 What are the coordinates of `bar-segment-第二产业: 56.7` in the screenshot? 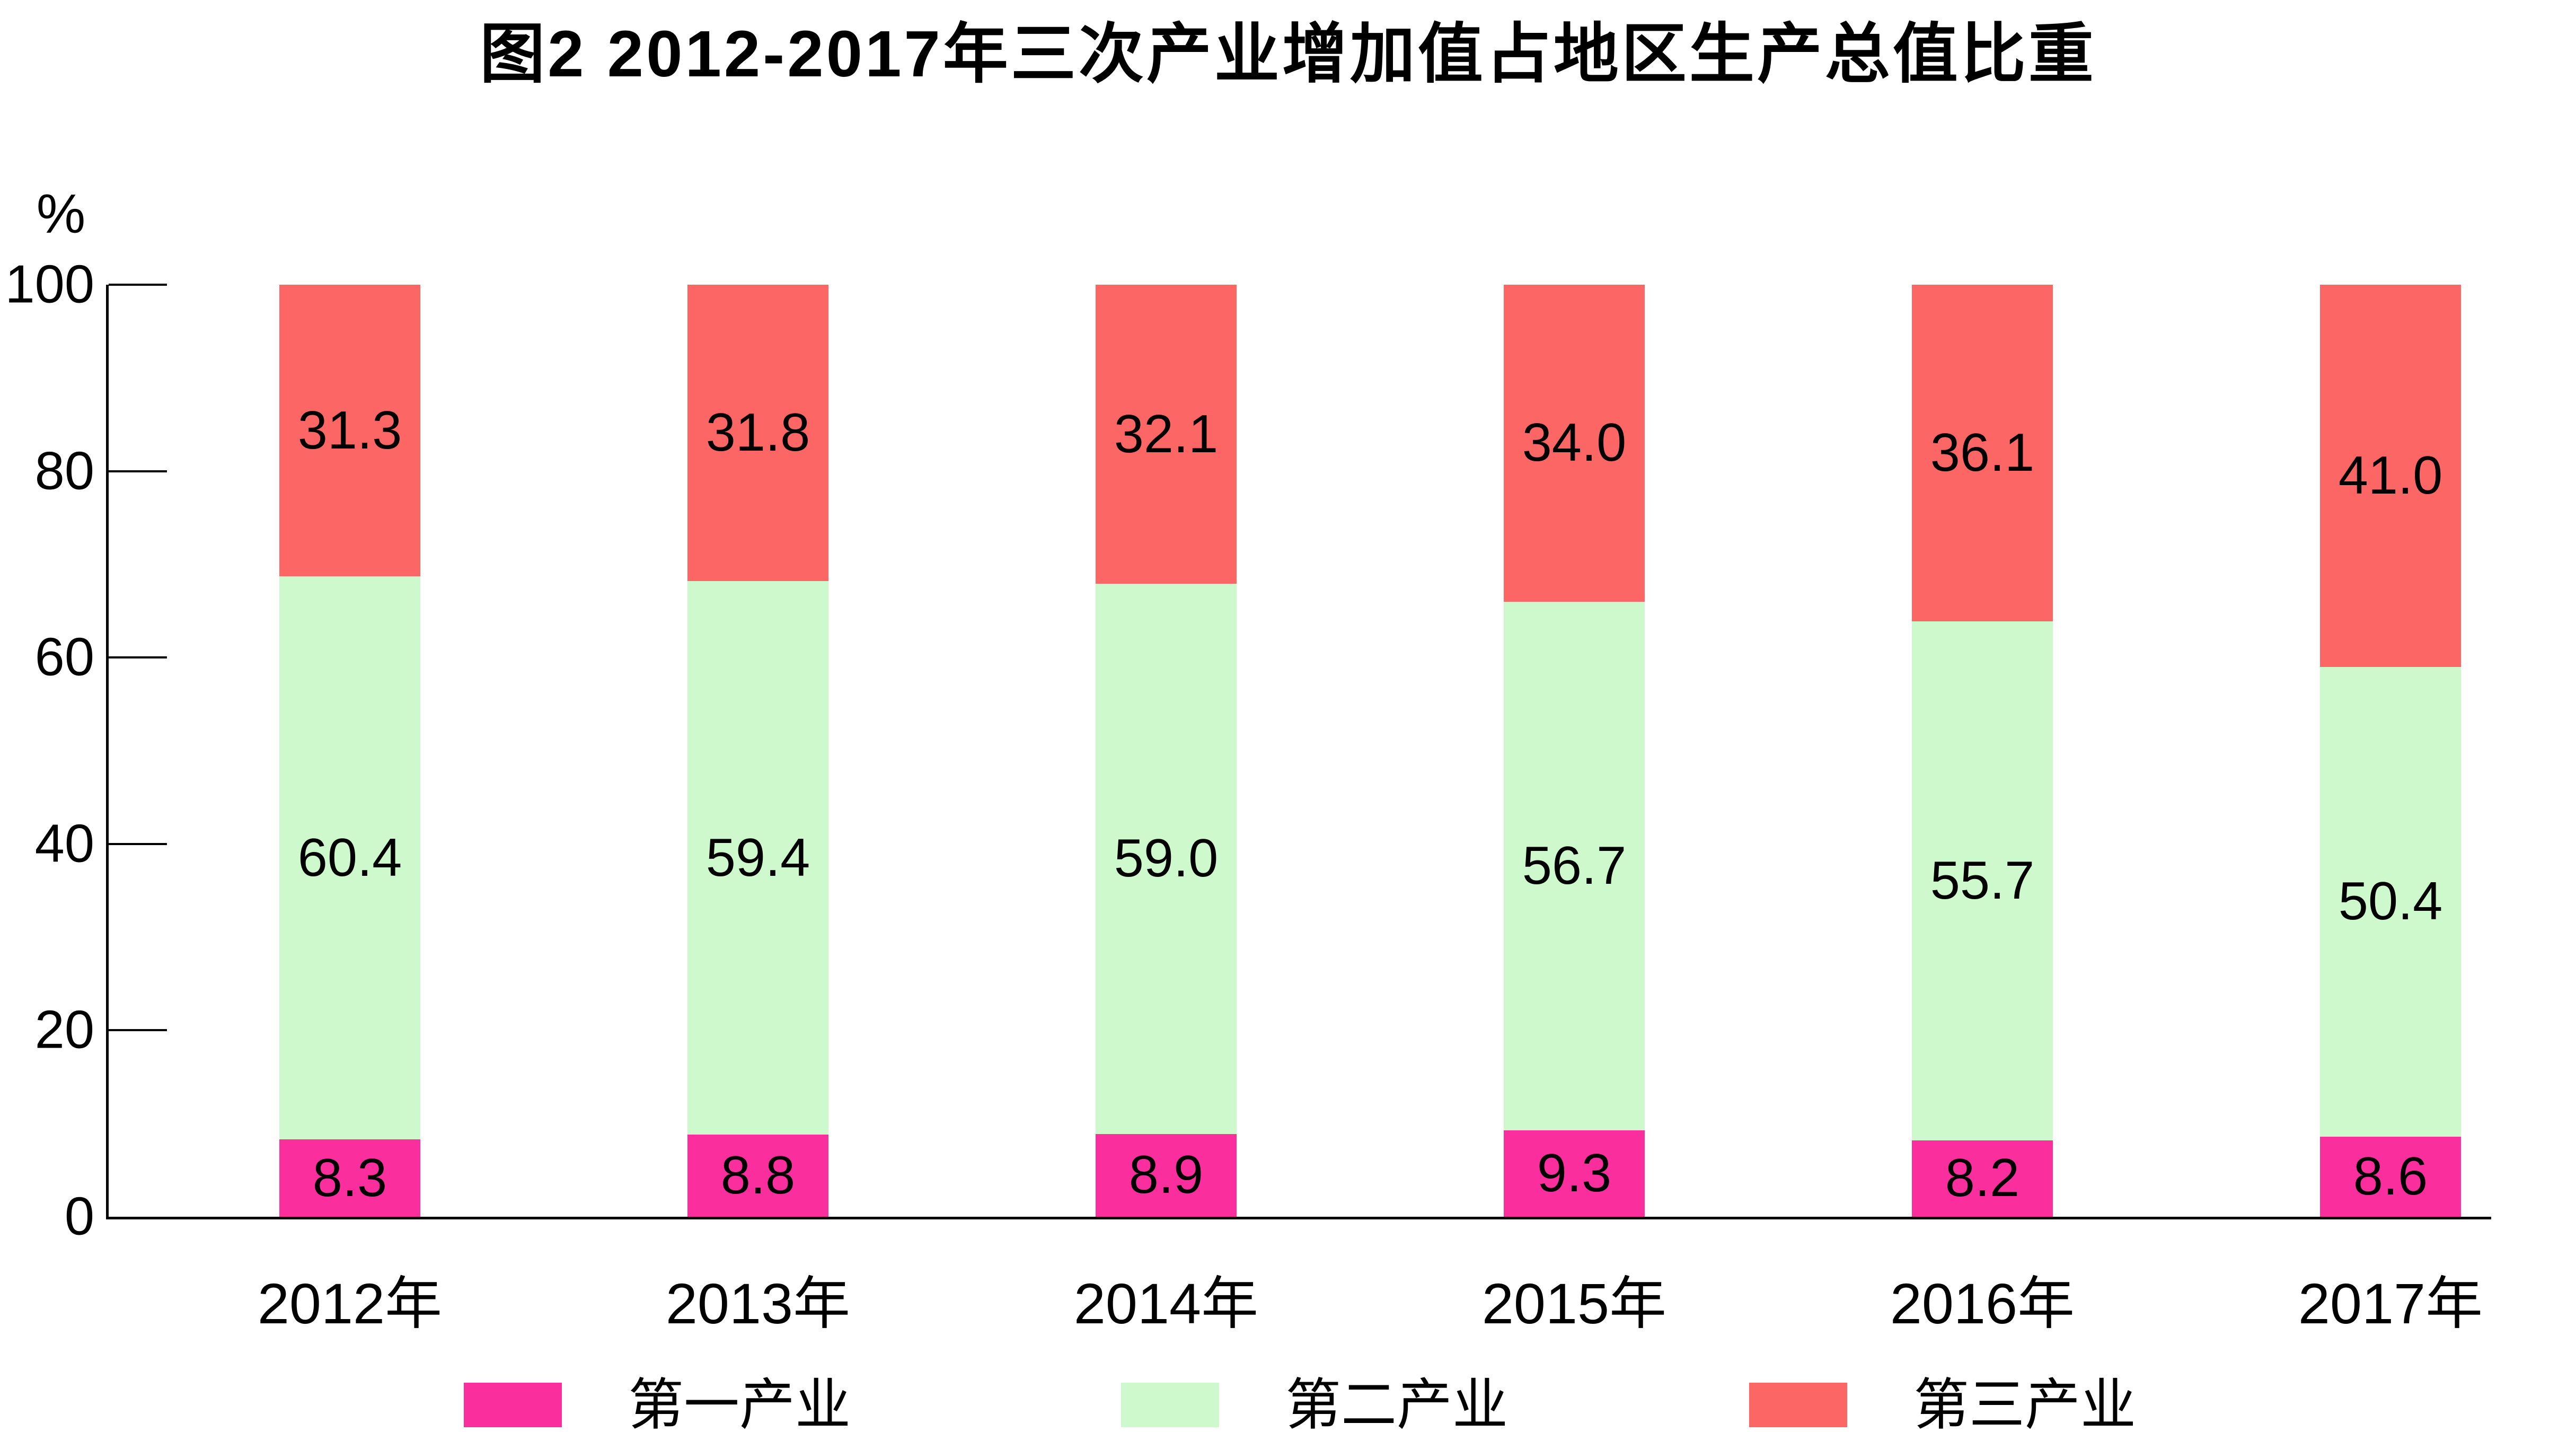 It's located at (1574, 866).